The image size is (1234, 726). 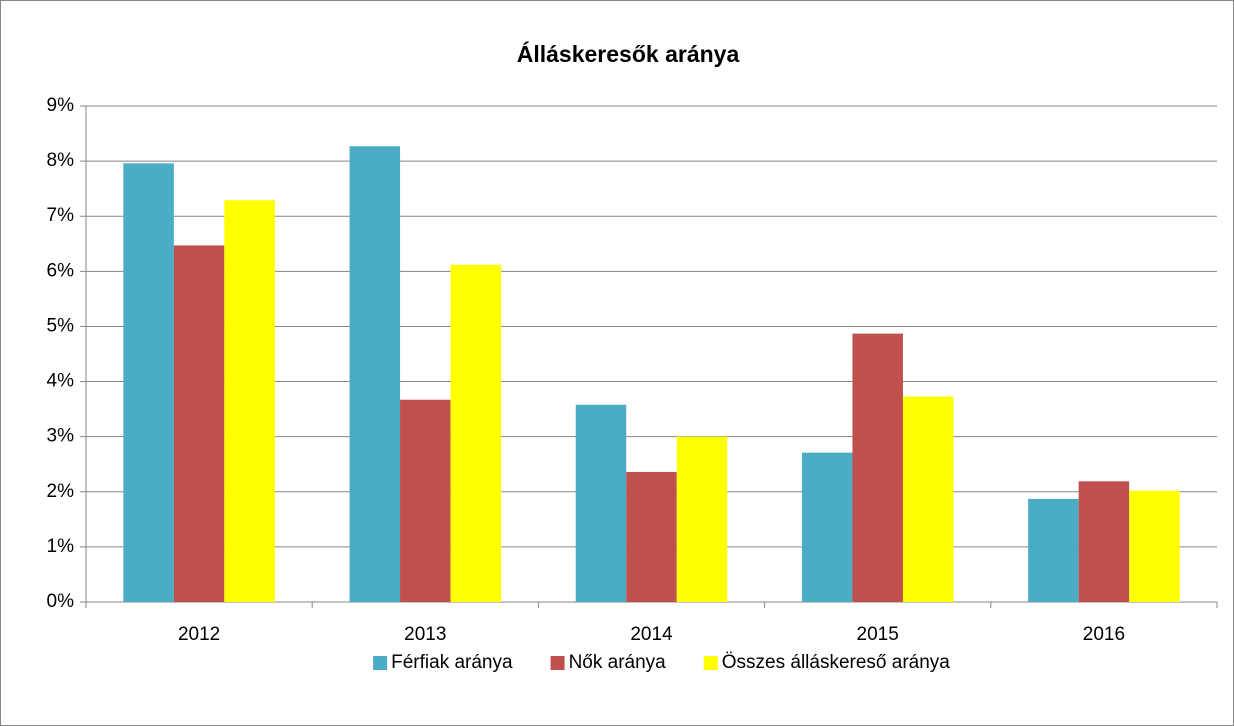 What do you see at coordinates (61, 160) in the screenshot?
I see `y-tick-label: 8%` at bounding box center [61, 160].